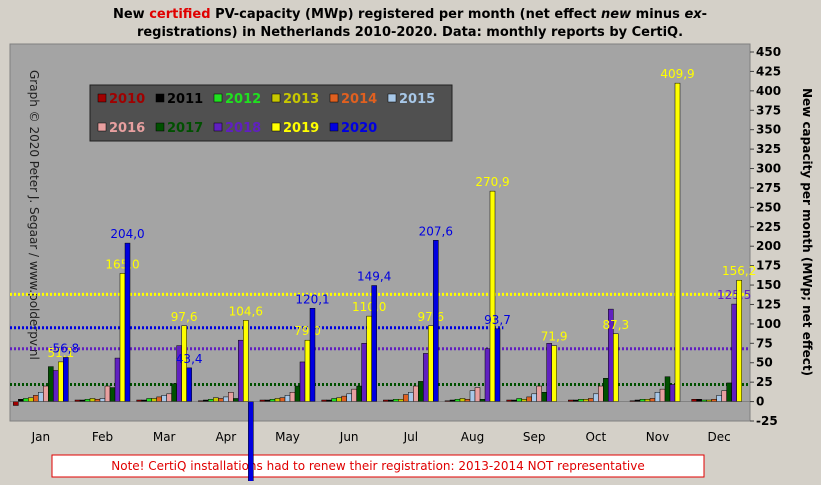  I want to click on data-label: 93,7, so click(497, 320).